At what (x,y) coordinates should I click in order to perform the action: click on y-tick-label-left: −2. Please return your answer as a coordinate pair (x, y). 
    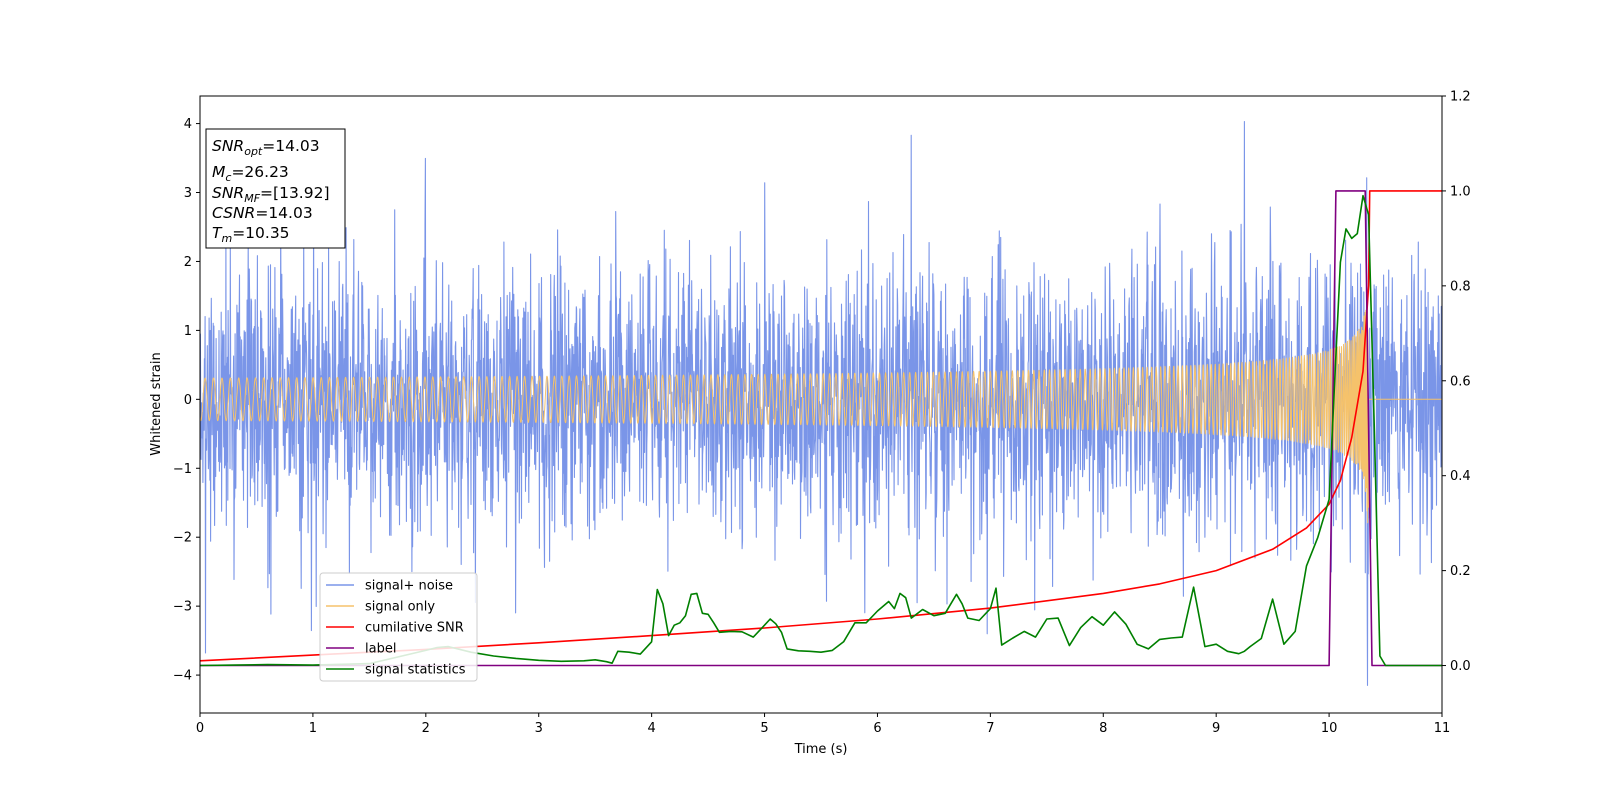
    Looking at the image, I should click on (182, 538).